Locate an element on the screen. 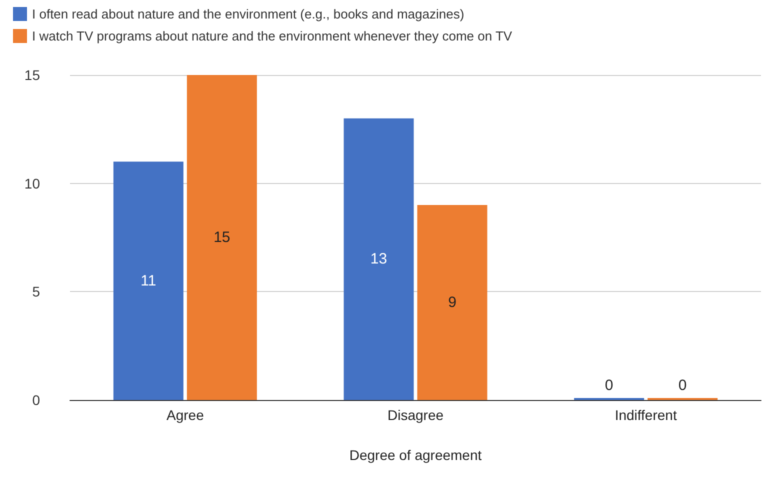 The width and height of the screenshot is (781, 480). legend-label: I often read about nature and the environment (e.g., books and magazines) is located at coordinates (248, 14).